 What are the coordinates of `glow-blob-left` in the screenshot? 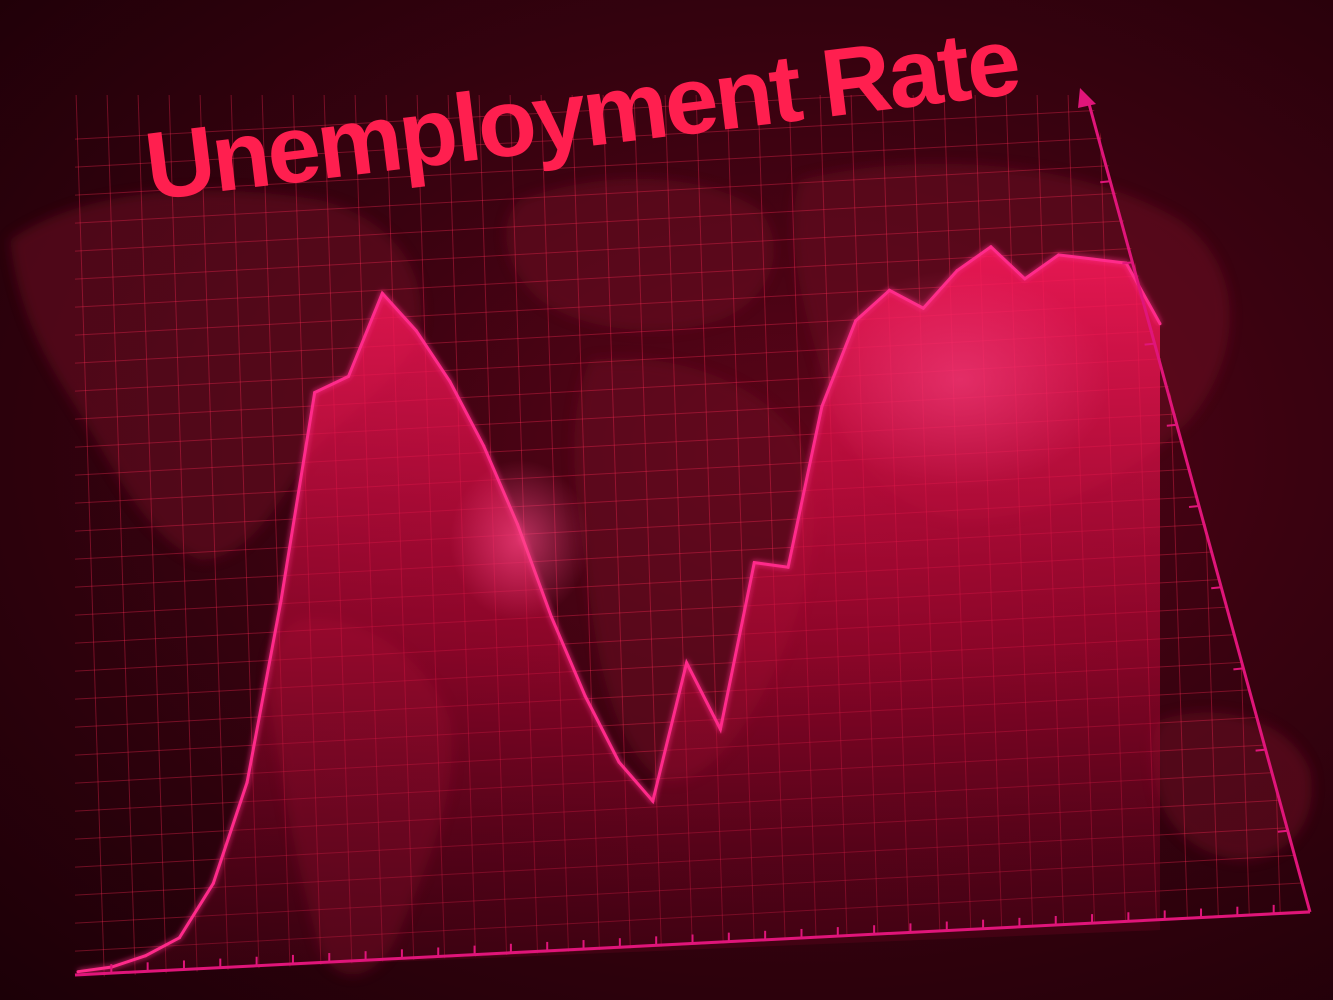 It's located at (520, 540).